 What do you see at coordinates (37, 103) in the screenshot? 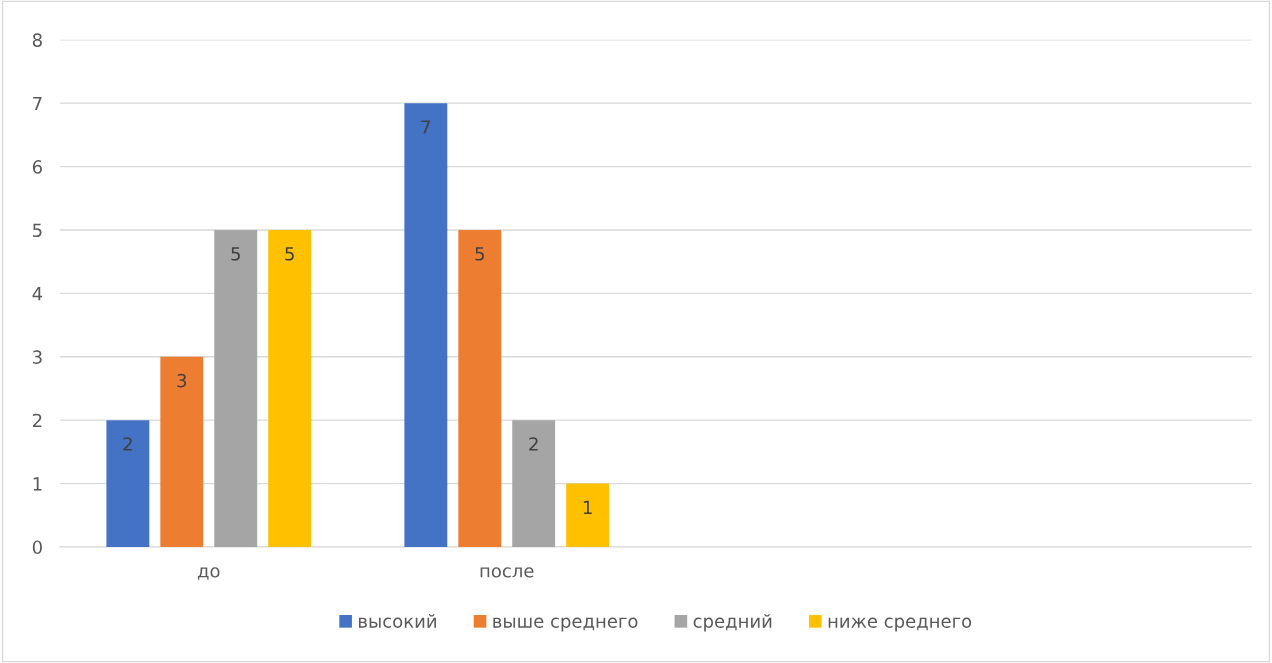
I see `y-tick-label: 7` at bounding box center [37, 103].